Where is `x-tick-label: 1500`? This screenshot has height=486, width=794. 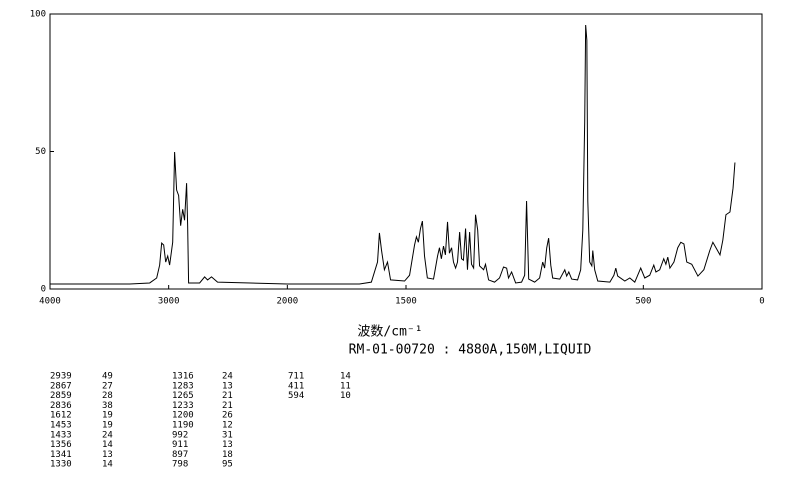 x-tick-label: 1500 is located at coordinates (406, 302).